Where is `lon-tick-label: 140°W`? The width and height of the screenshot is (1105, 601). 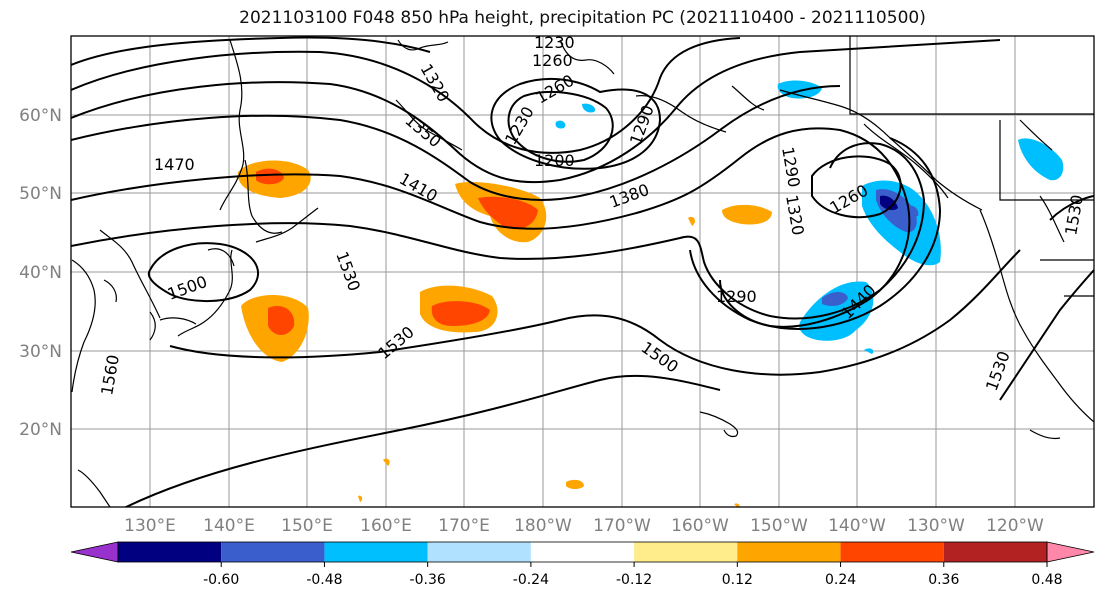
lon-tick-label: 140°W is located at coordinates (857, 526).